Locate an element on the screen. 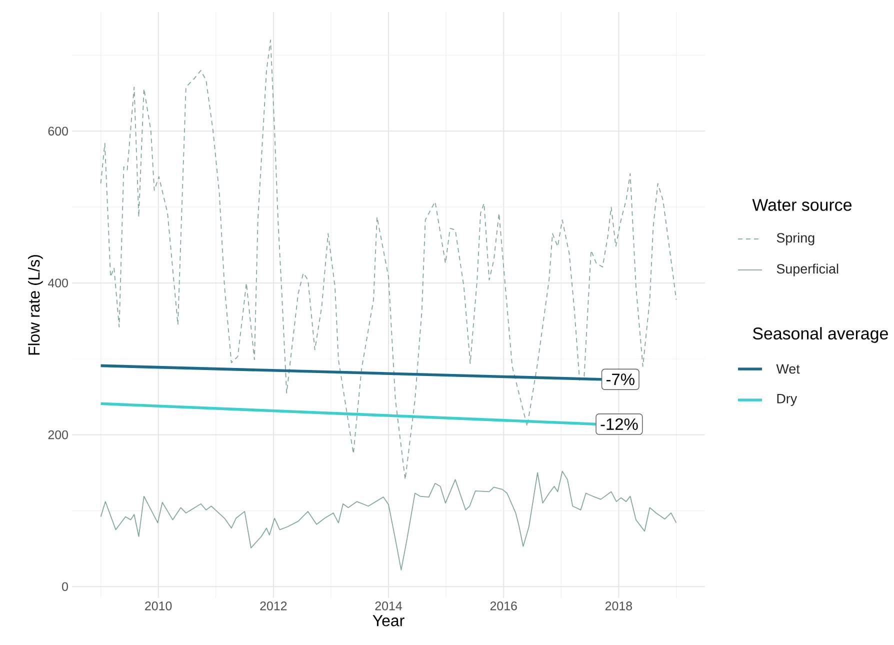  x-tick-label: 2014 is located at coordinates (388, 606).